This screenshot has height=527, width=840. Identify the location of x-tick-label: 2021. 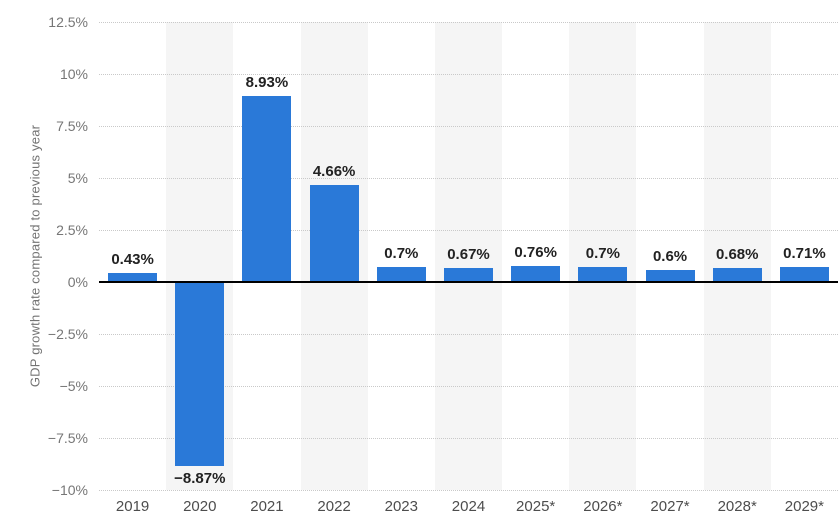
(267, 506).